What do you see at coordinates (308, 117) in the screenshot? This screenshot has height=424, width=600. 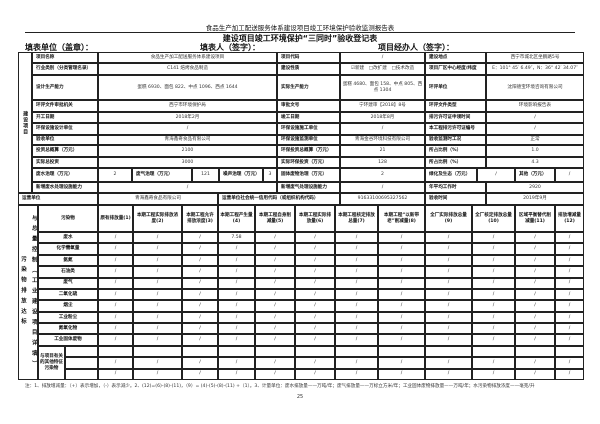 I see `field-label: 竣工日期` at bounding box center [308, 117].